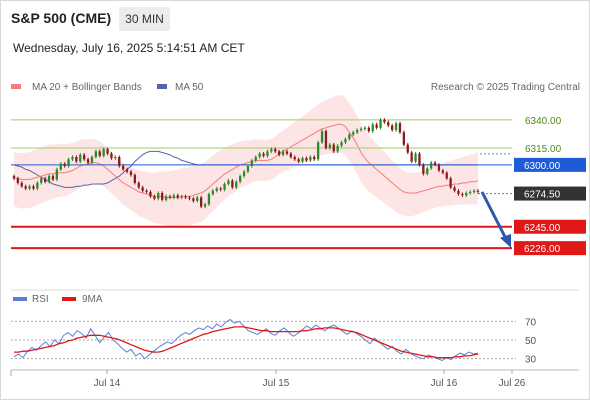 The image size is (590, 400). What do you see at coordinates (144, 19) in the screenshot?
I see `timeframe-button: 30 MIN` at bounding box center [144, 19].